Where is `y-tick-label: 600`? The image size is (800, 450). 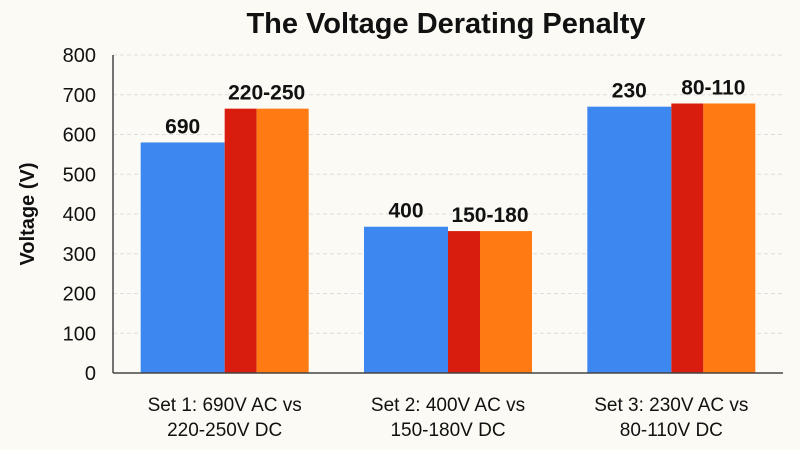
y-tick-label: 600 is located at coordinates (79, 136).